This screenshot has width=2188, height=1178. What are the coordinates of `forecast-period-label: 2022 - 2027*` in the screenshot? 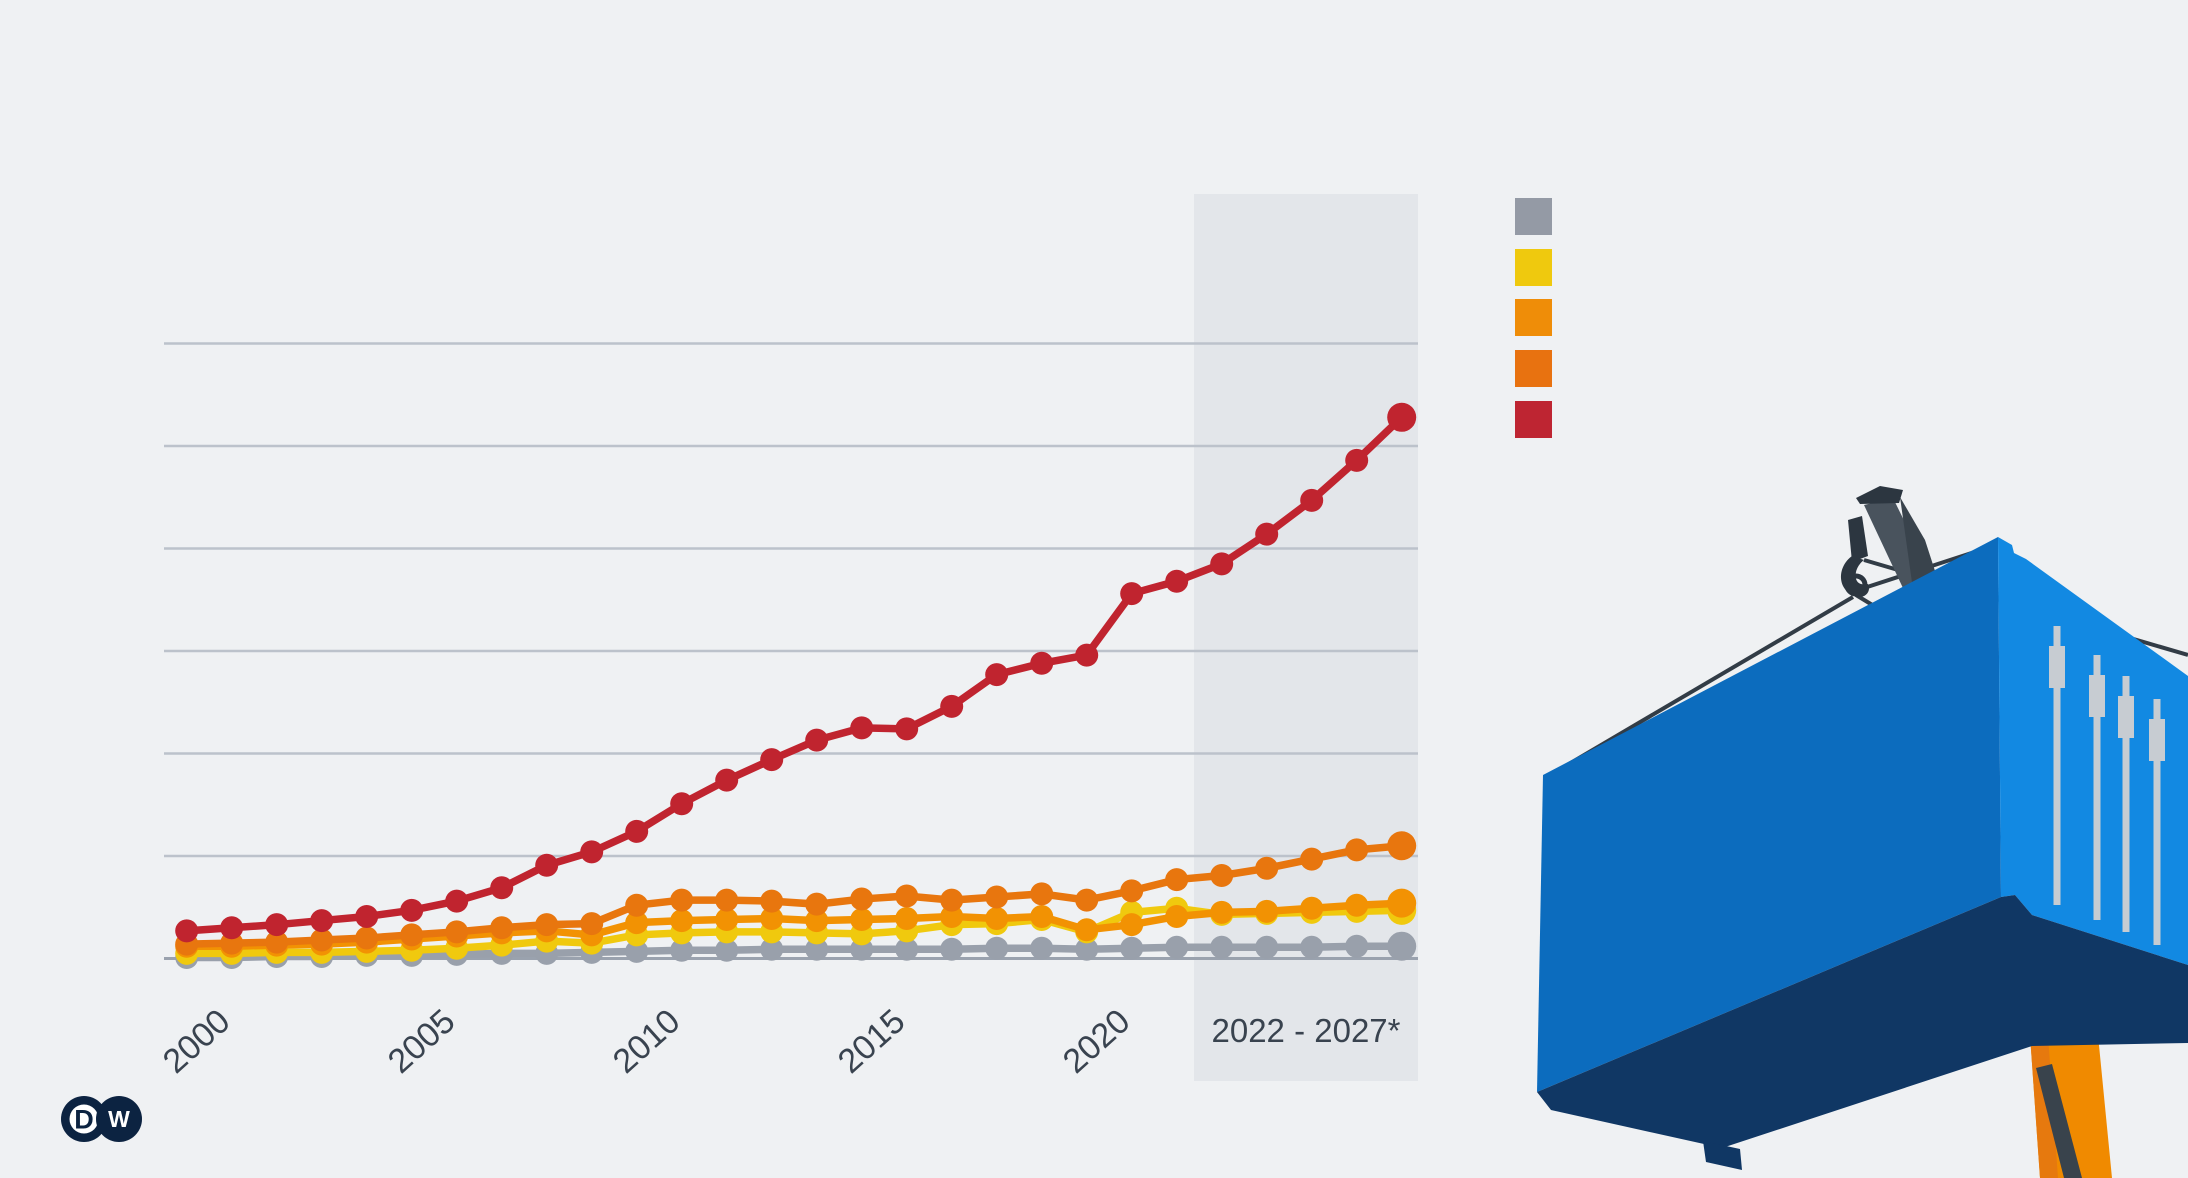 It's located at (1306, 1030).